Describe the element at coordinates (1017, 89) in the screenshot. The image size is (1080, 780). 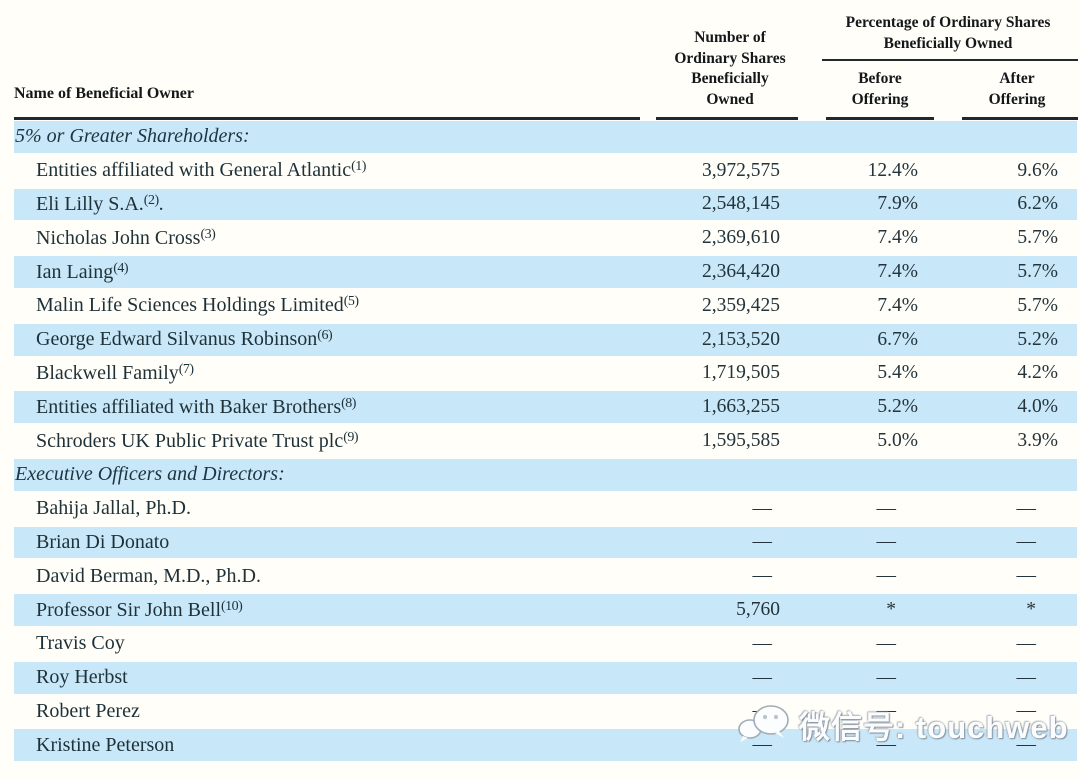
I see `after-offering-column-header: After Offering` at that location.